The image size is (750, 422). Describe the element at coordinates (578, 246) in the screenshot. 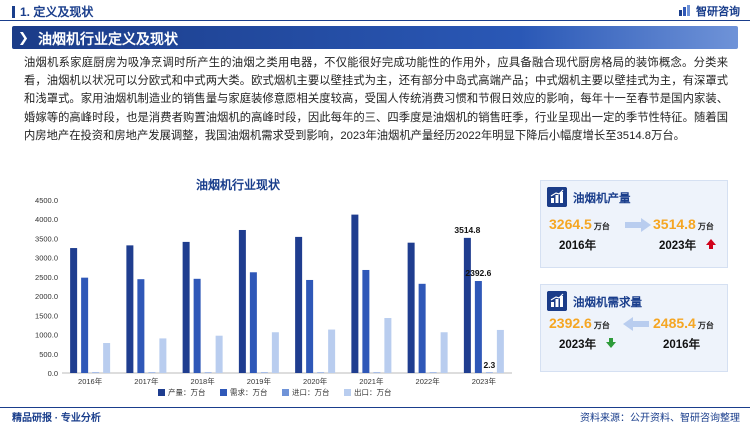

I see `production-year-left: 2016年` at that location.